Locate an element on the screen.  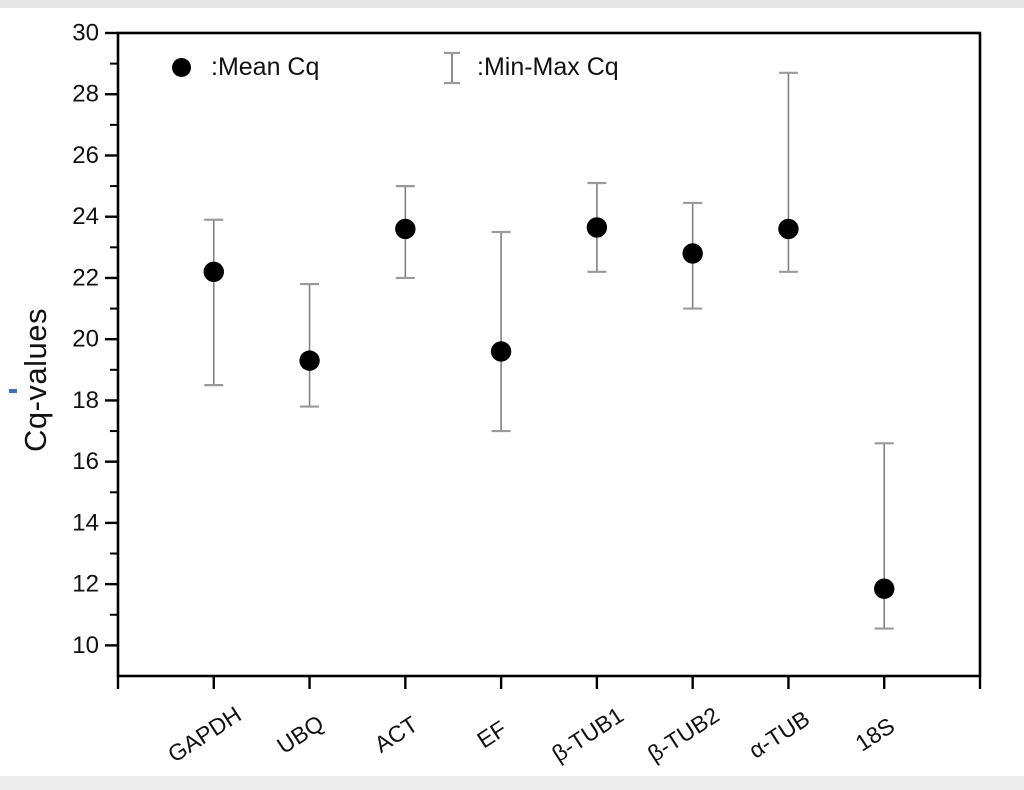
y-tick-label: 24 is located at coordinates (85, 216).